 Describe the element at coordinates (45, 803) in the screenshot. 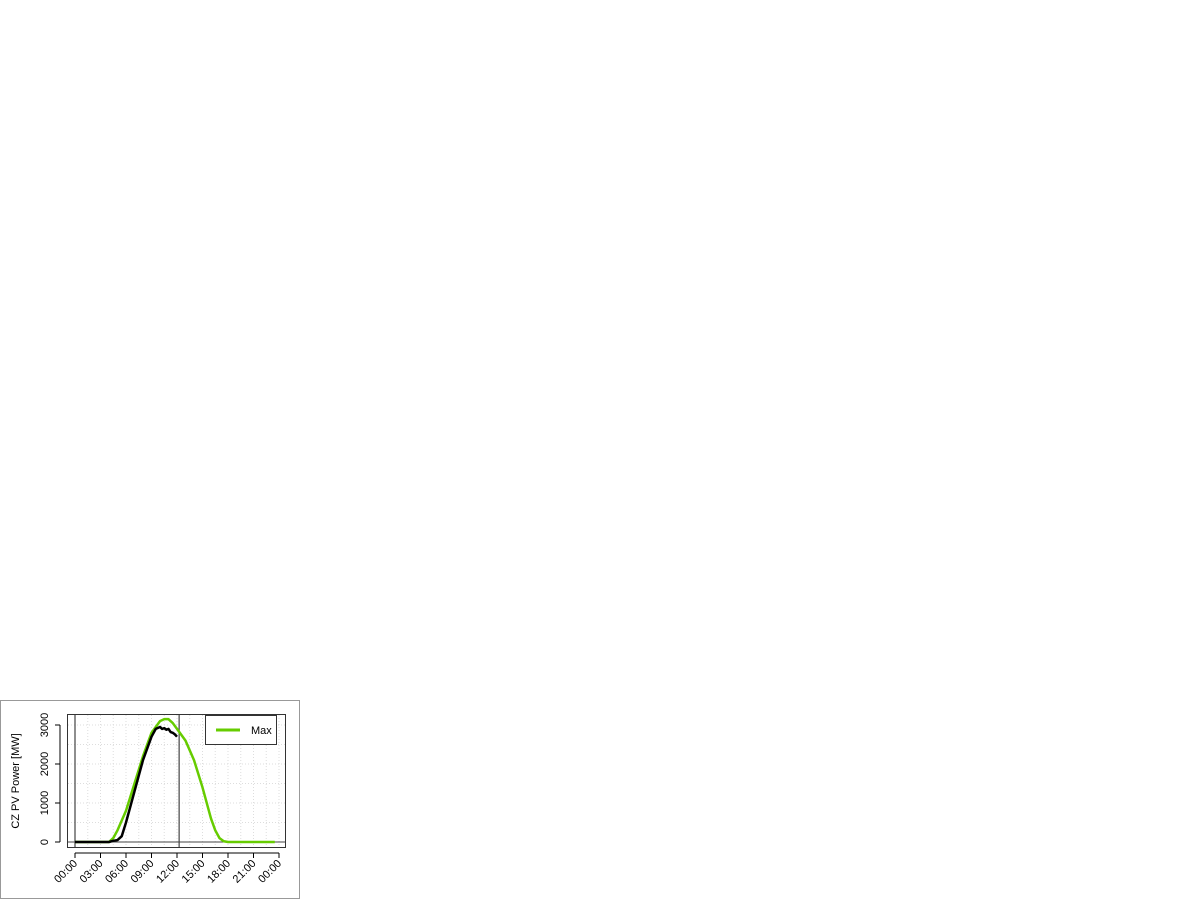

I see `y-tick-label: 1000` at that location.